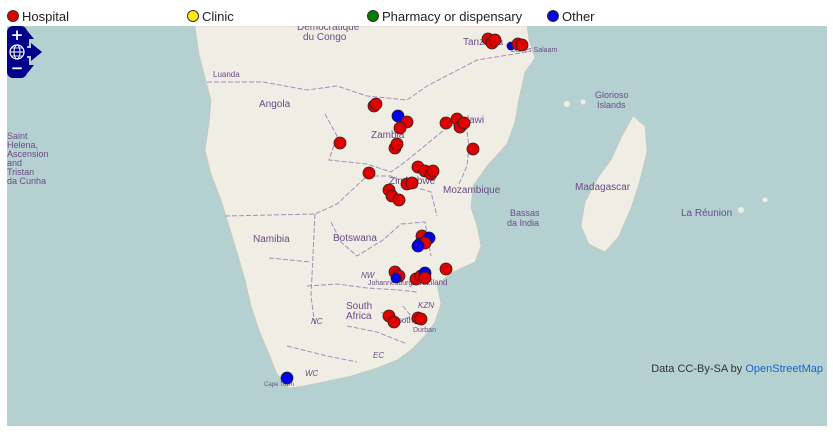 The height and width of the screenshot is (435, 833). I want to click on pharmacy-marker-icon, so click(373, 16).